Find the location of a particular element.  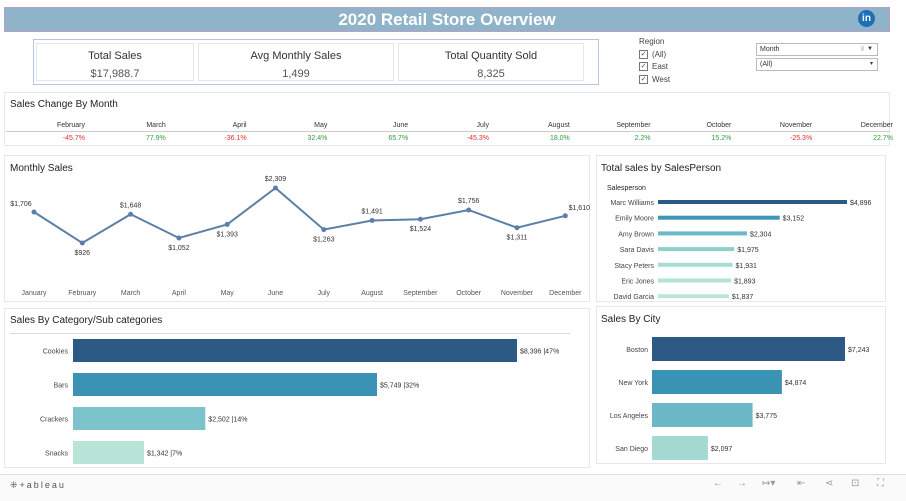

category-label: Stacy Peters is located at coordinates (634, 266).